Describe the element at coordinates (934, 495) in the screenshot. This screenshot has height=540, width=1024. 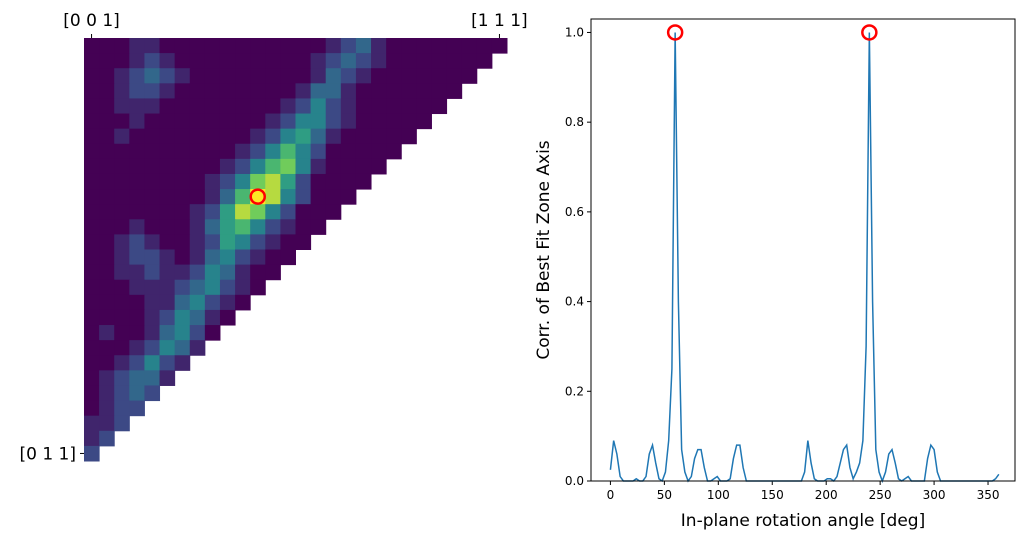
I see `x-tick-label: 300` at that location.